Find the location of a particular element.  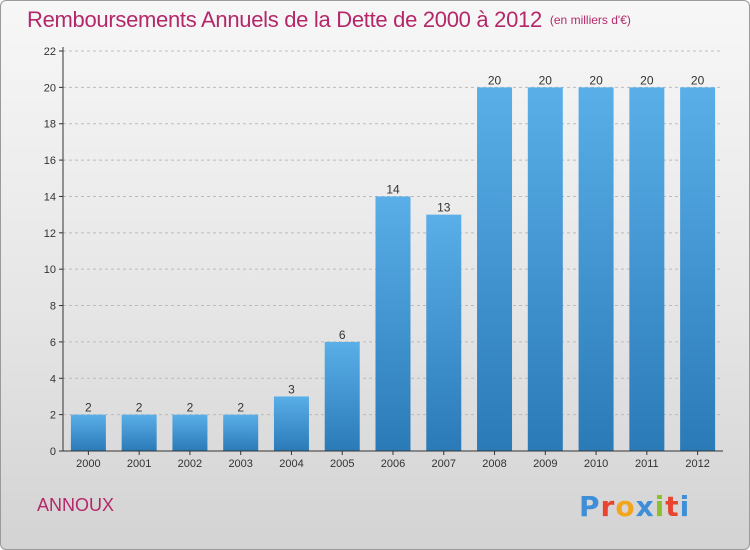

y-tick-label: 18 is located at coordinates (50, 125).